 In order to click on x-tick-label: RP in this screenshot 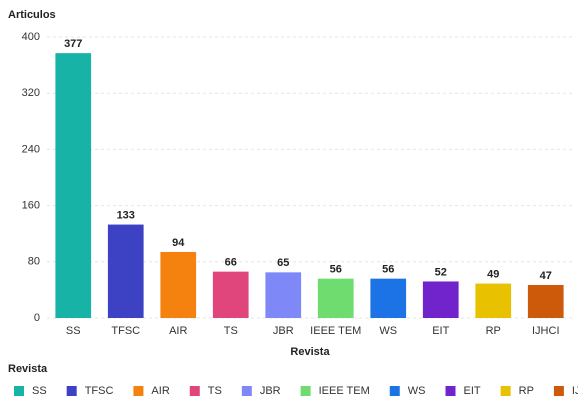, I will do `click(493, 331)`.